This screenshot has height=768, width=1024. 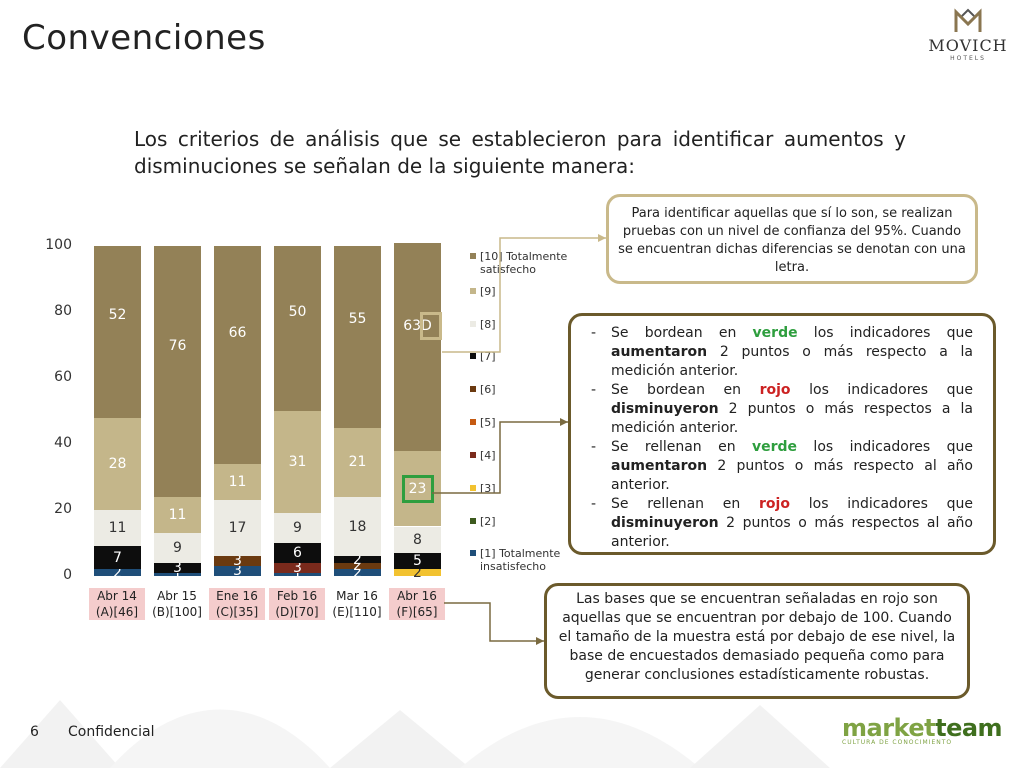 I want to click on x-category-base: (A)[46], so click(x=117, y=612).